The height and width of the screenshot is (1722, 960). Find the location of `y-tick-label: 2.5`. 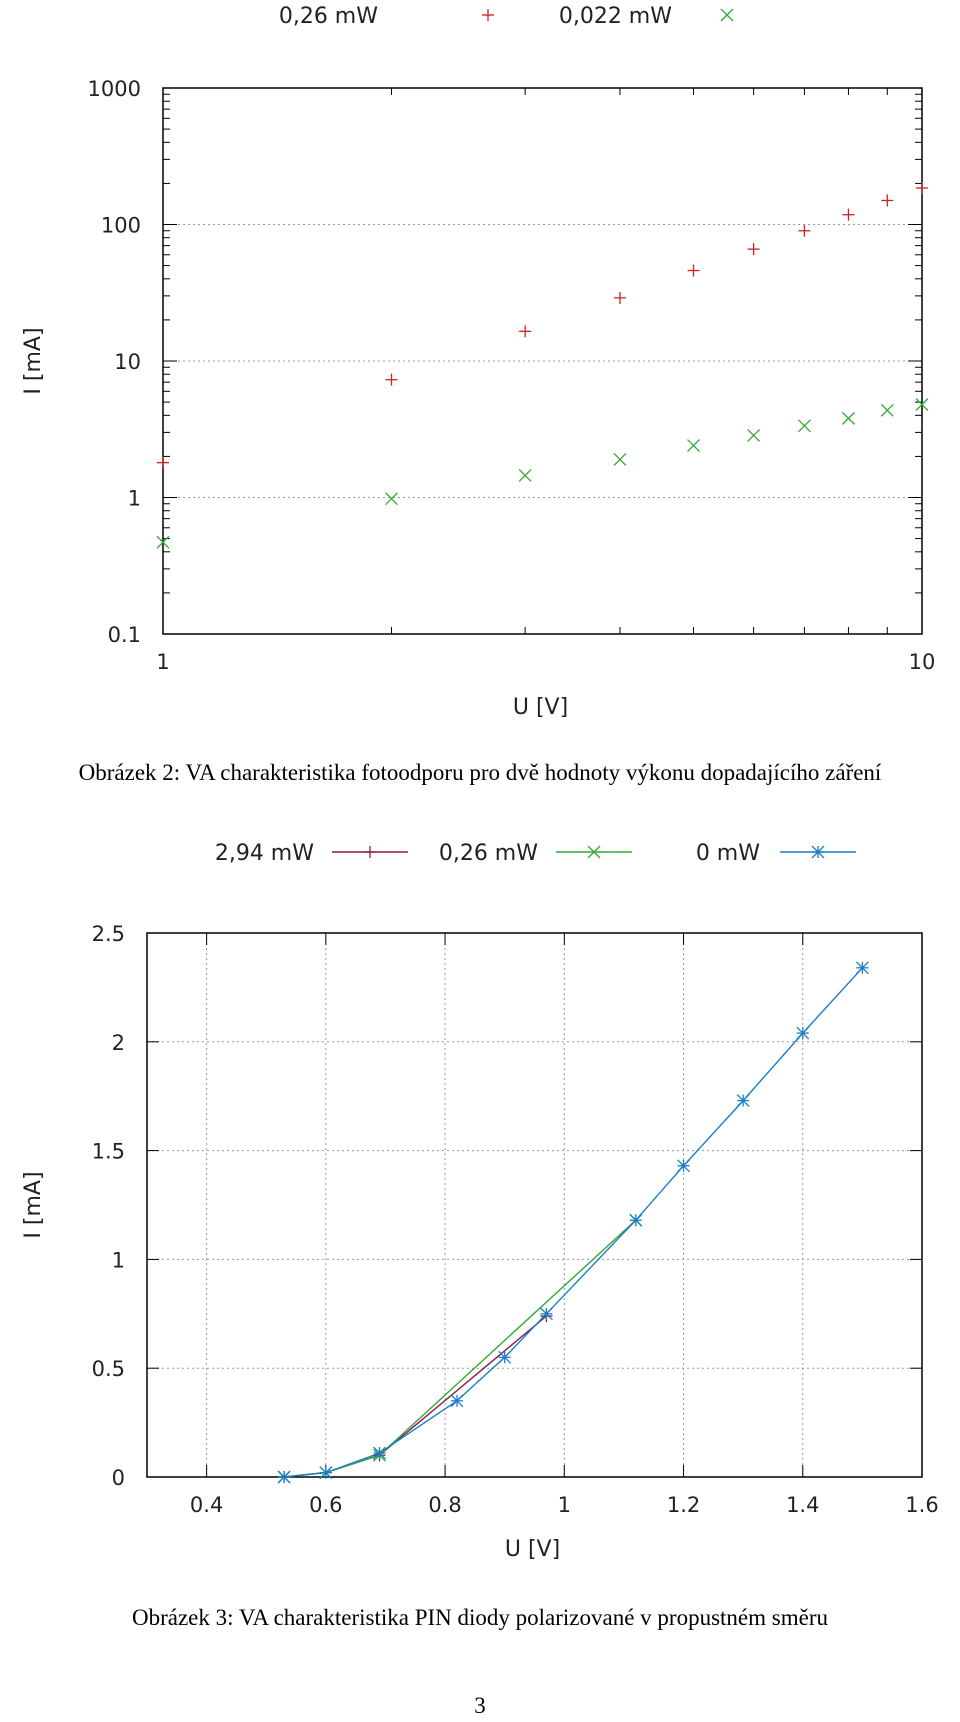

y-tick-label: 2.5 is located at coordinates (108, 934).